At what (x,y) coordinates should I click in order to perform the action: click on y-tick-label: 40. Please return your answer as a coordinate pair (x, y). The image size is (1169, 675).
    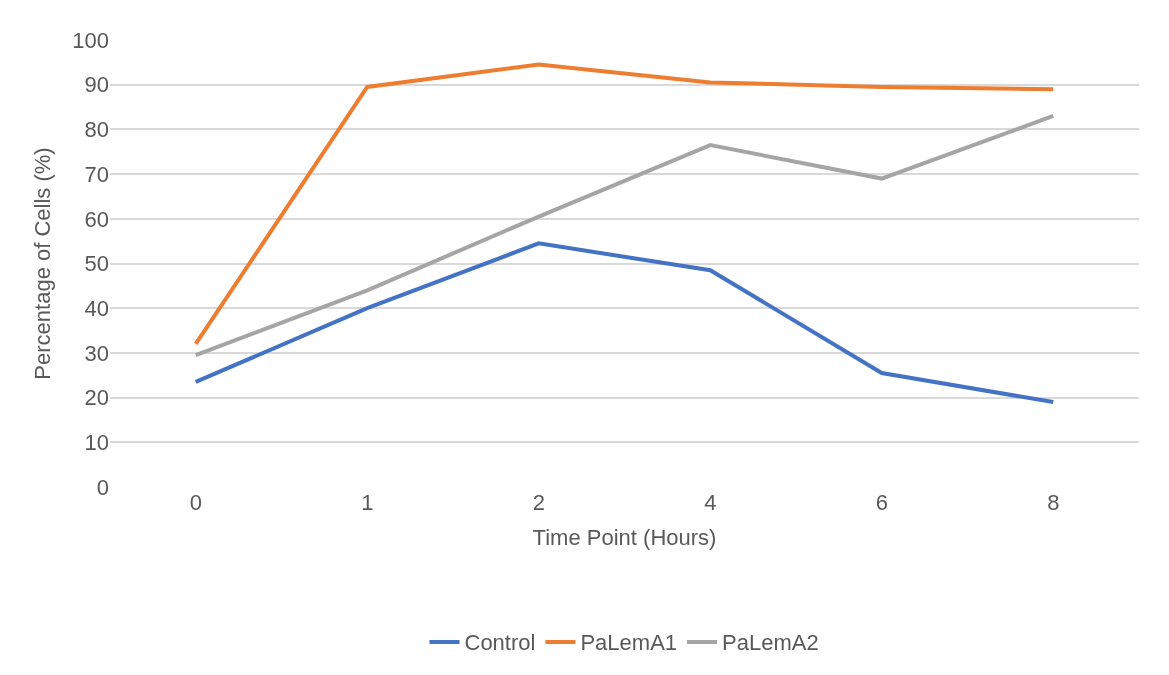
    Looking at the image, I should click on (96, 308).